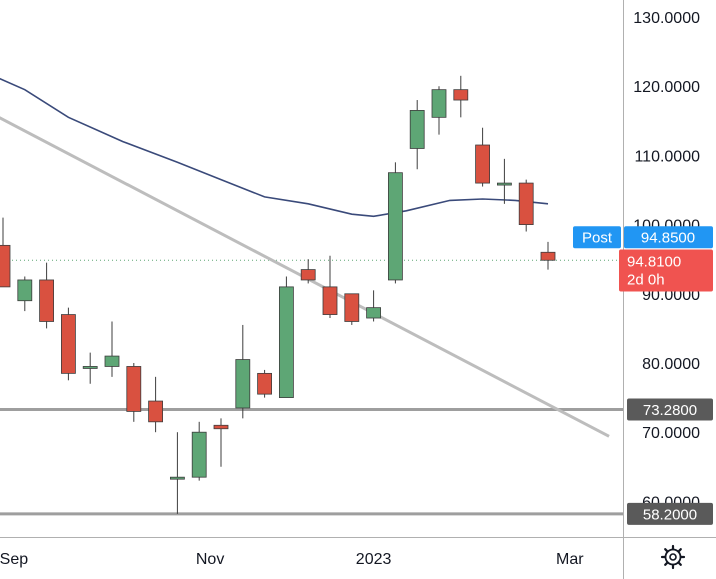  What do you see at coordinates (666, 18) in the screenshot?
I see `y-tick-label: 130.0000` at bounding box center [666, 18].